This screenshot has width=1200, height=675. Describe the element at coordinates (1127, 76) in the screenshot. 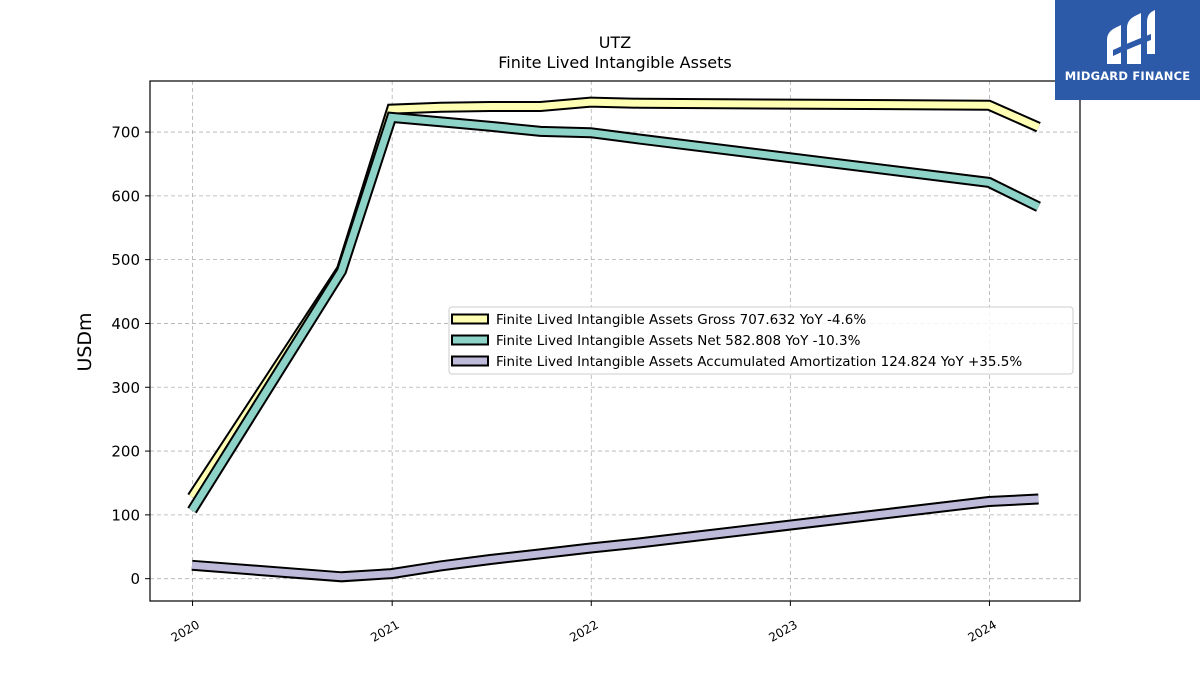

I see `logo-text: MIDGARD FINANCE` at that location.